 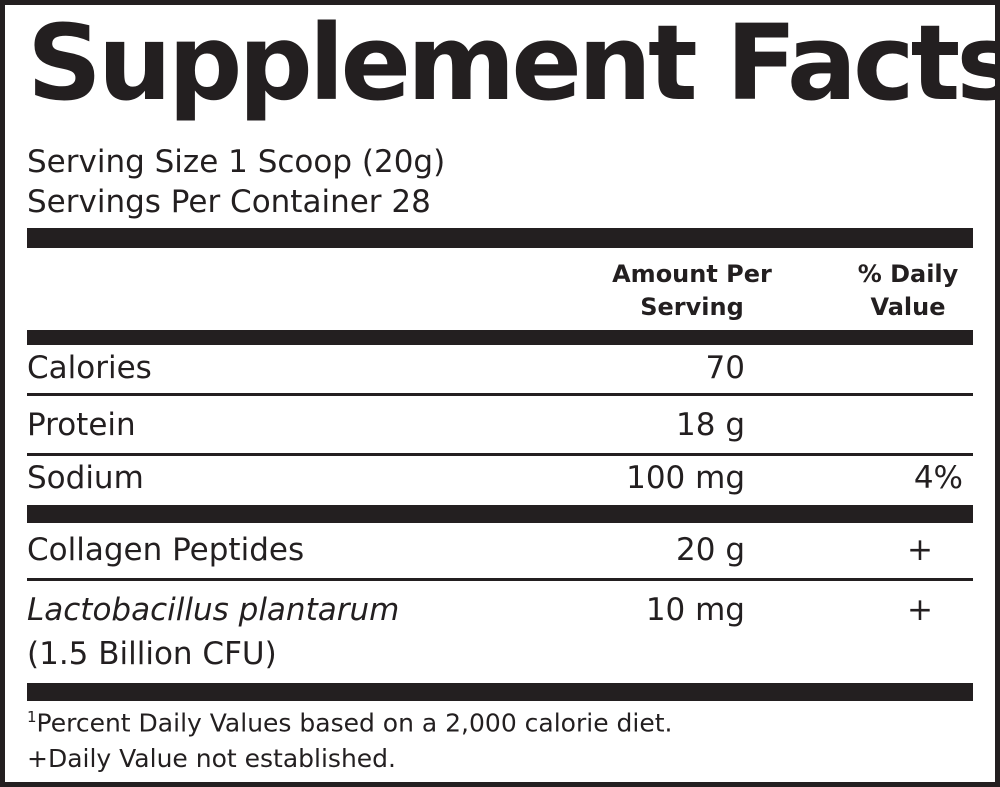 I want to click on amount-header: Serving, so click(x=692, y=307).